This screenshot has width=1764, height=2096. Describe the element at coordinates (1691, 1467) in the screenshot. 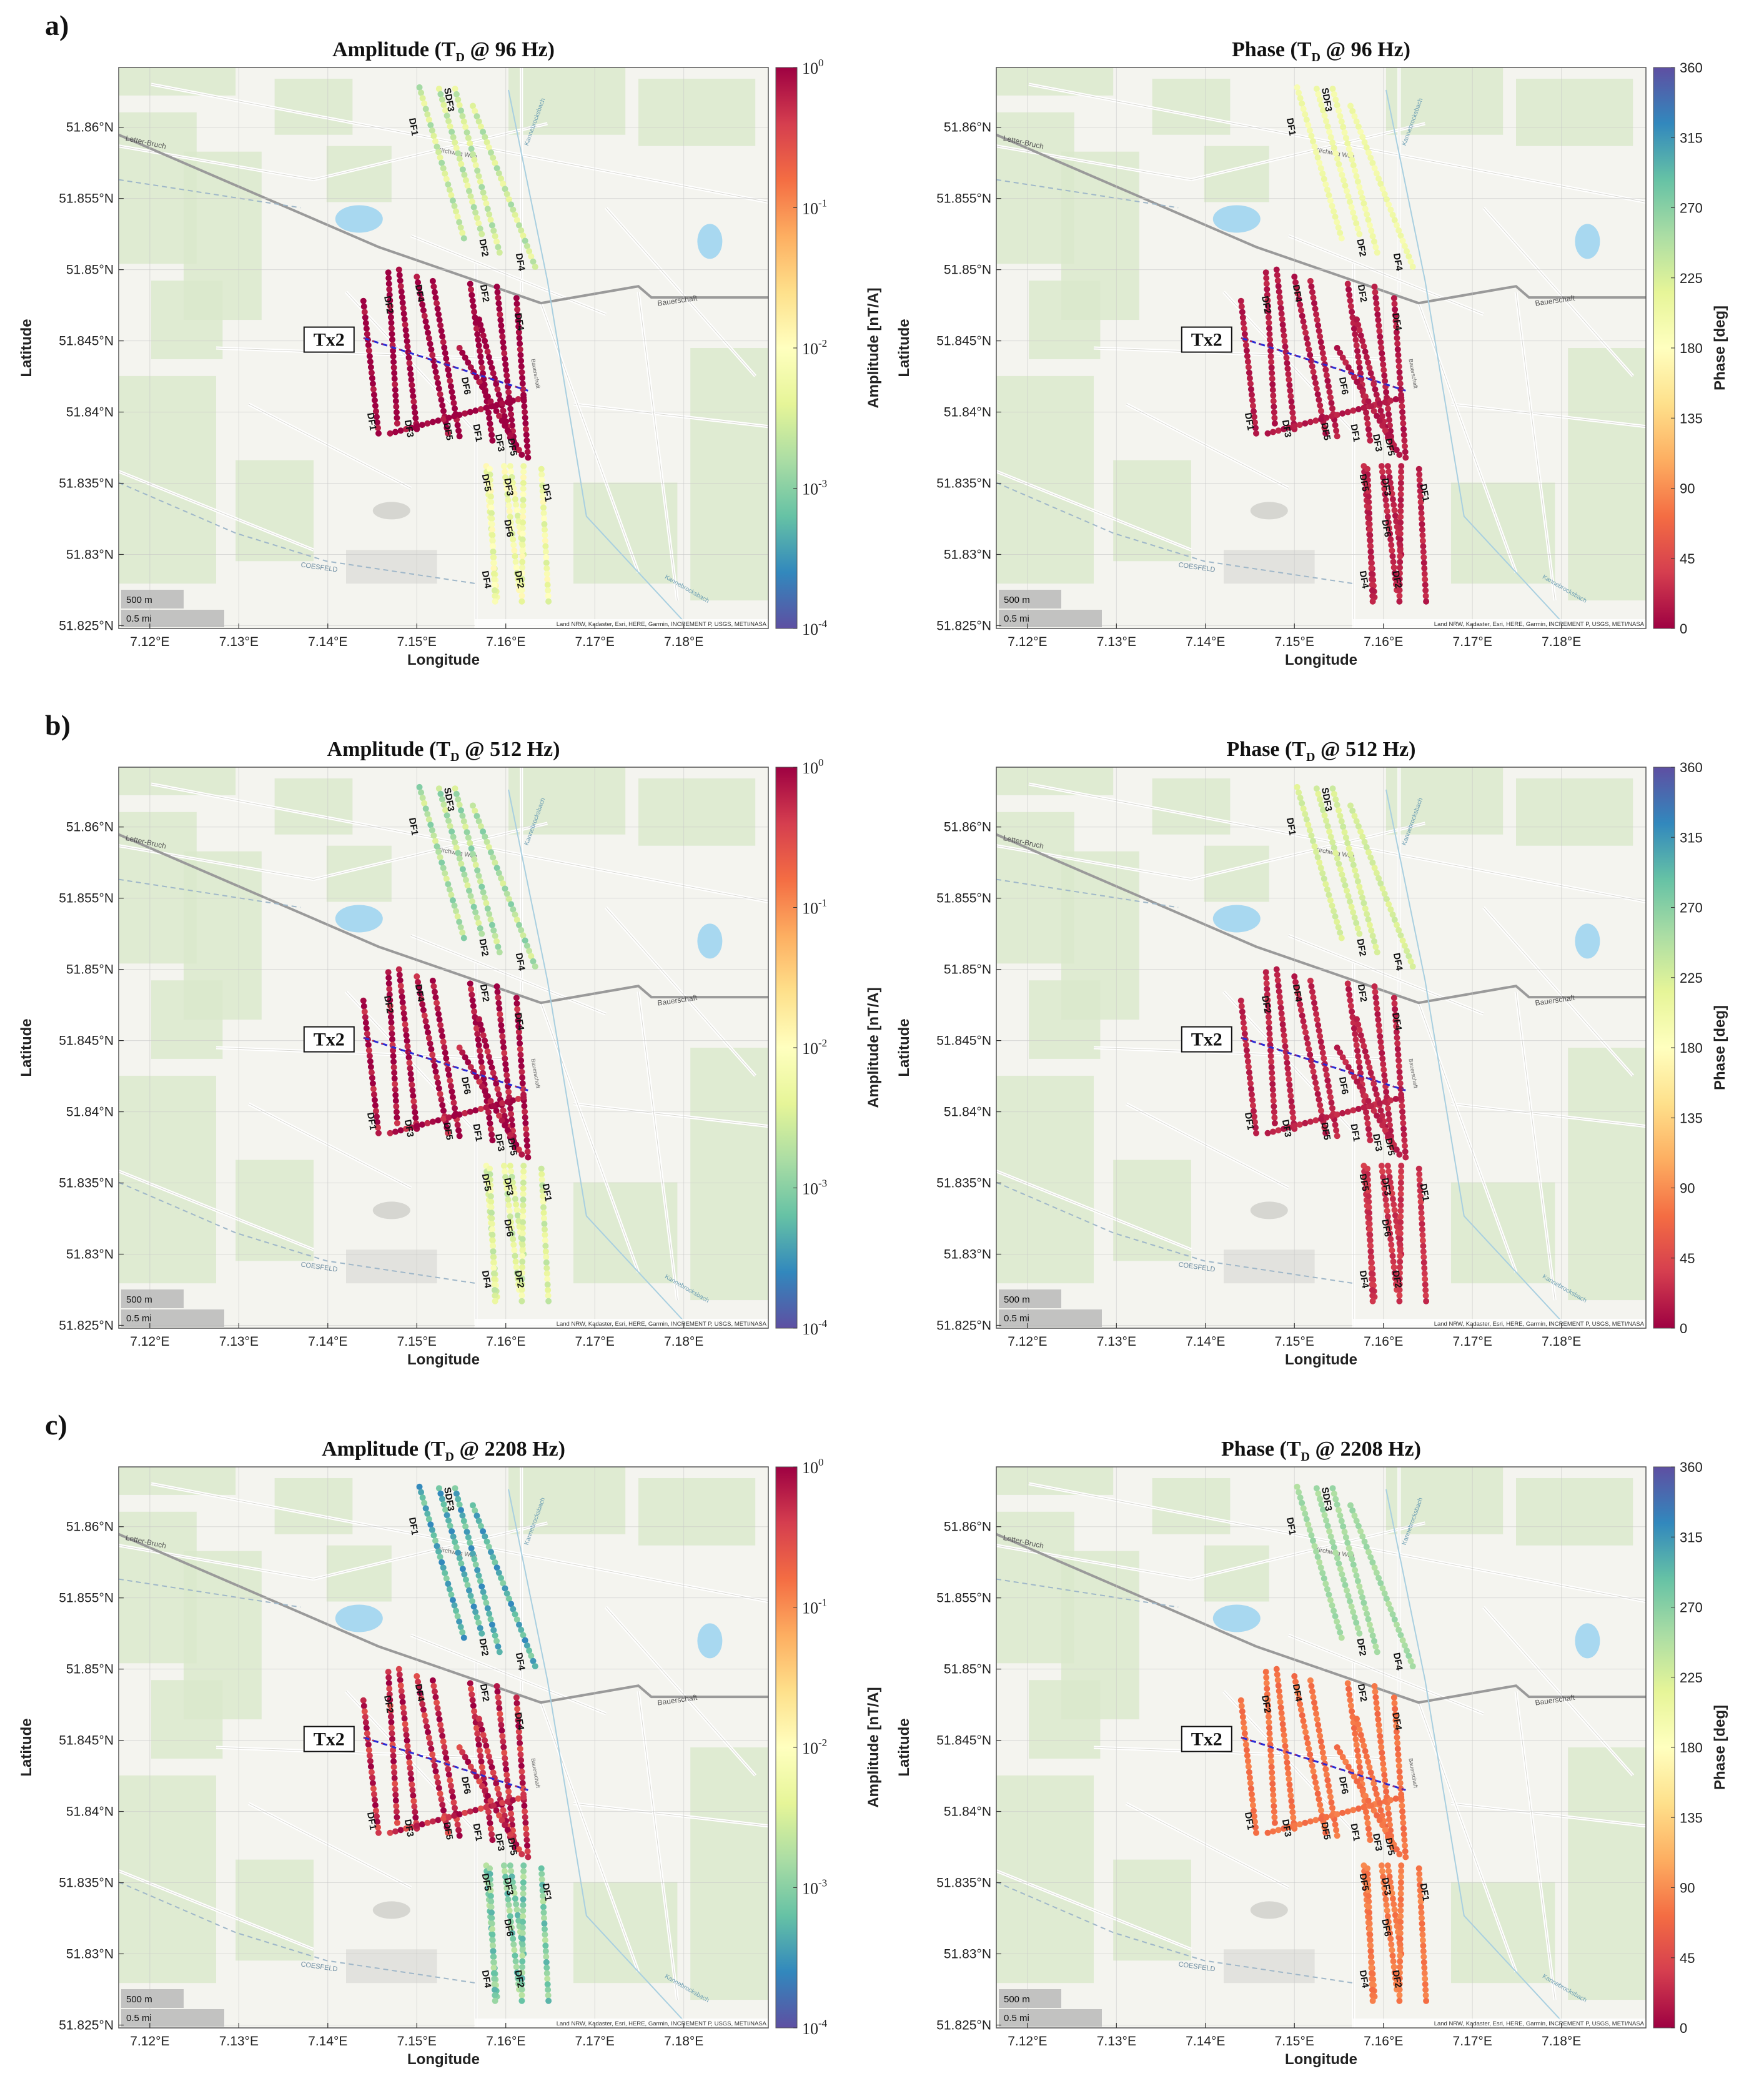

I see `colorbar-tick: 360` at that location.